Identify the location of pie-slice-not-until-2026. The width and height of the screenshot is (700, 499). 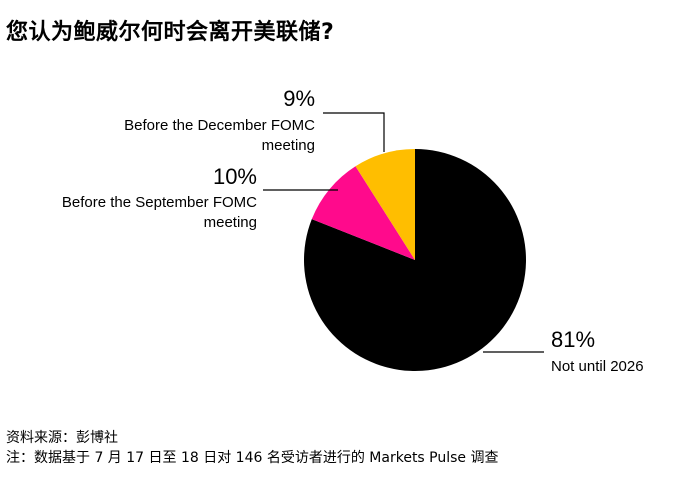
(415, 260).